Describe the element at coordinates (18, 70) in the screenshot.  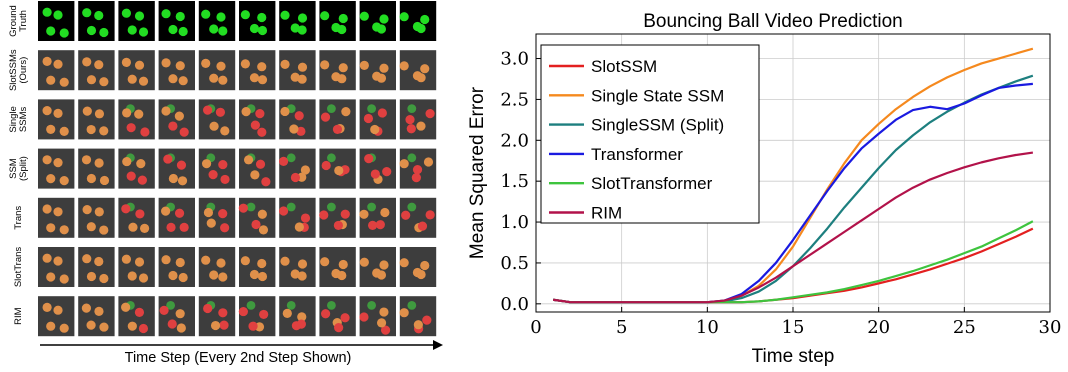
I see `row-label: SlotSSMs(Ours)` at that location.